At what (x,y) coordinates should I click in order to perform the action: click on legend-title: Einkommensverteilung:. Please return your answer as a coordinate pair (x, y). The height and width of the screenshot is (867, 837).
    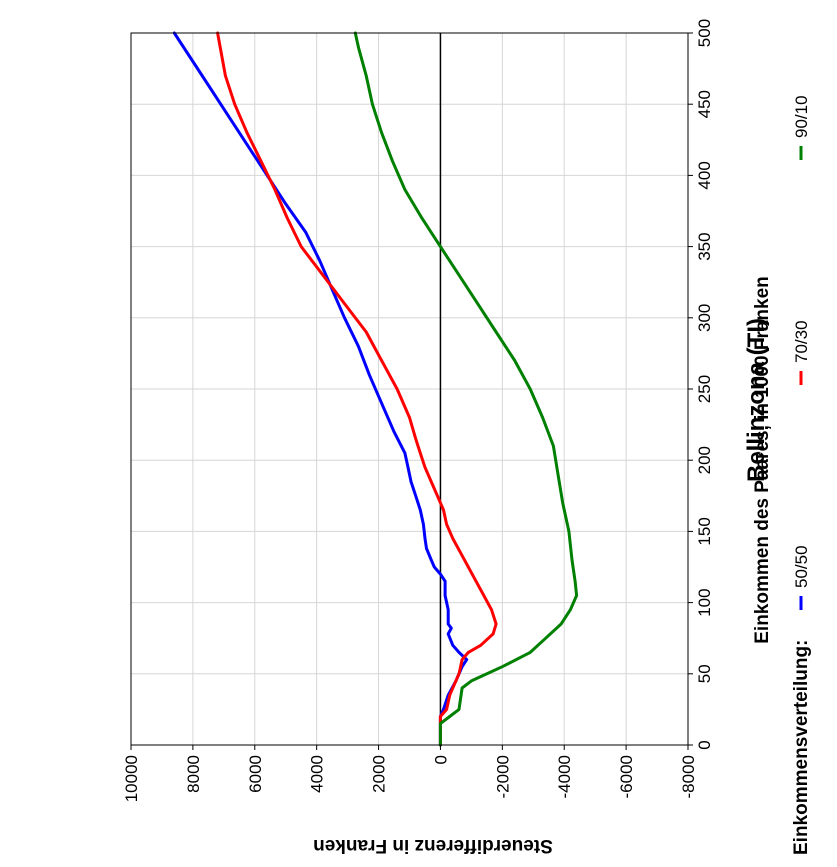
    Looking at the image, I should click on (801, 747).